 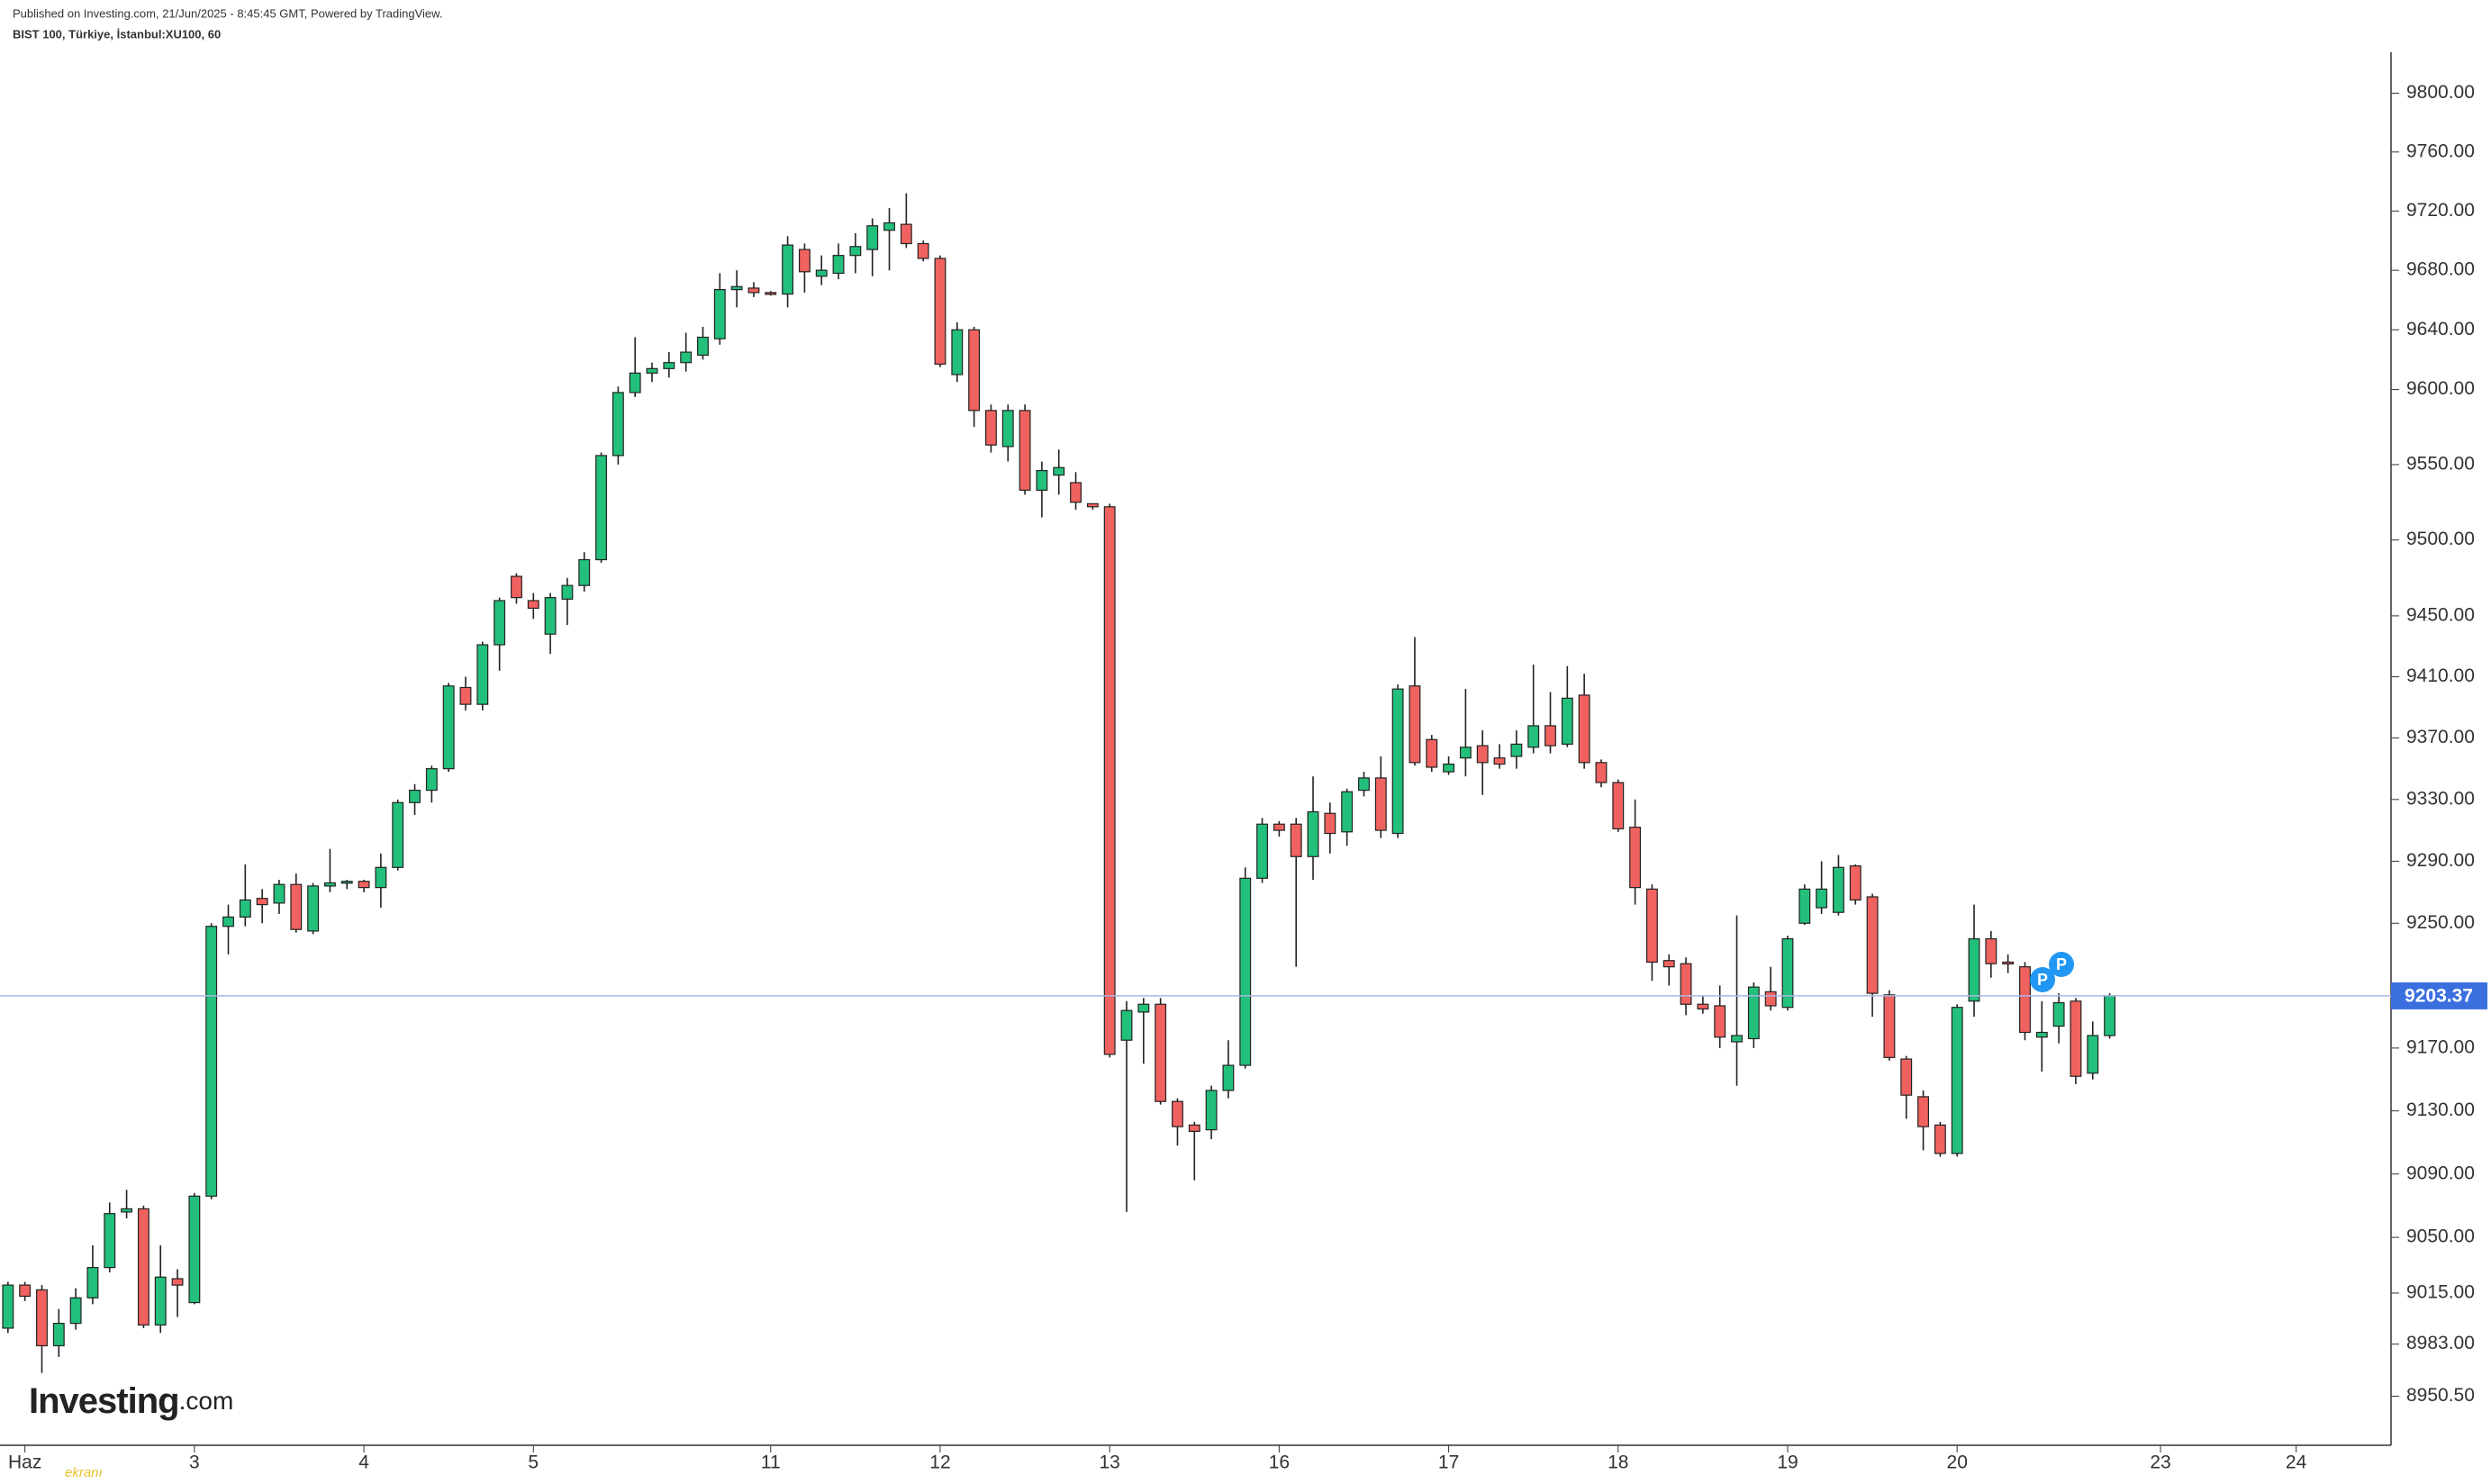 I want to click on last-price-label: 9203.37, so click(x=2439, y=995).